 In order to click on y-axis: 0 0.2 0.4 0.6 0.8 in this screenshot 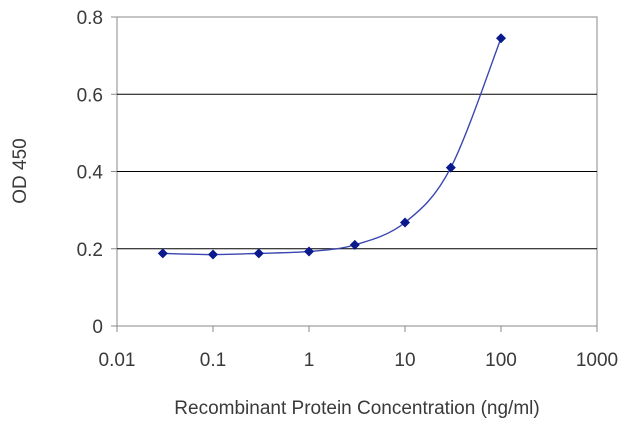, I will do `click(97, 173)`.